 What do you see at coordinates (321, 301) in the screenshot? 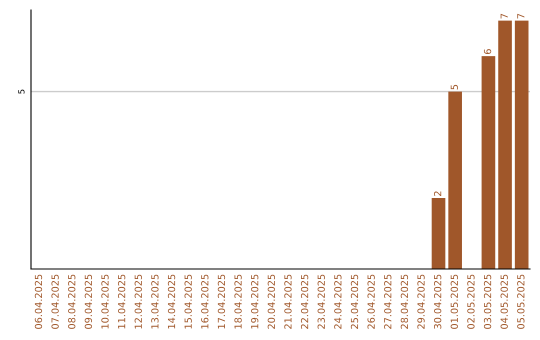
I see `x-tick-label: 23.04.2025` at bounding box center [321, 301].